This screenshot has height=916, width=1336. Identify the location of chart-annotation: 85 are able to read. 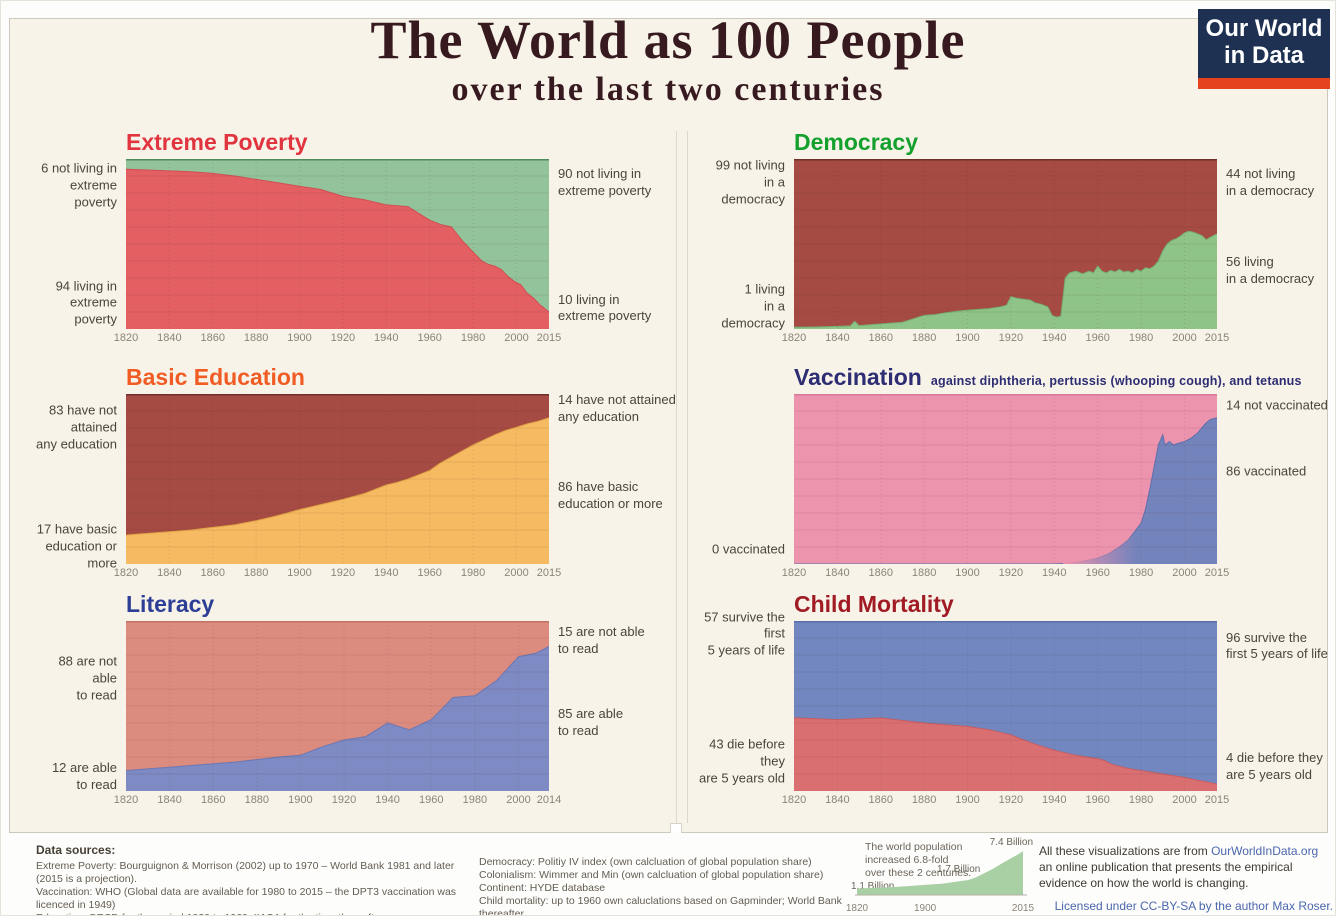
(591, 722).